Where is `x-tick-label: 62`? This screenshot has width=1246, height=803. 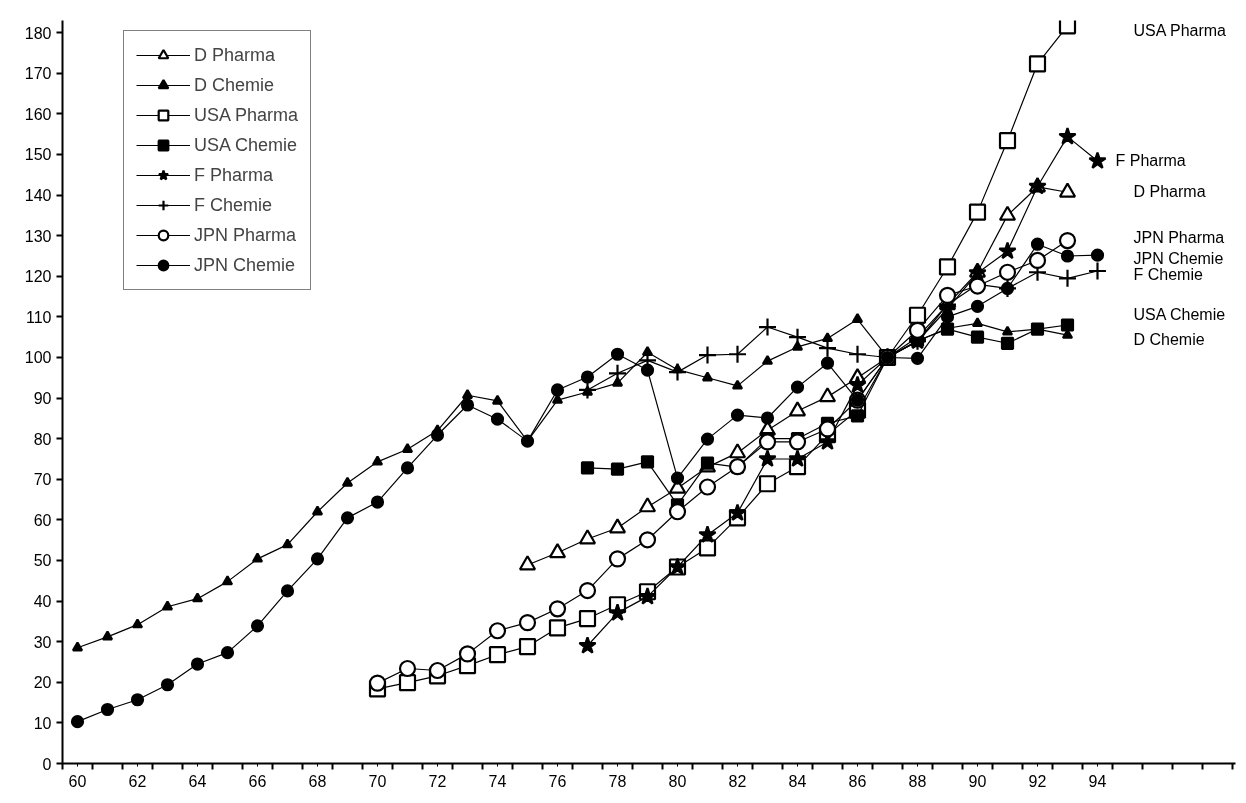 x-tick-label: 62 is located at coordinates (137, 781).